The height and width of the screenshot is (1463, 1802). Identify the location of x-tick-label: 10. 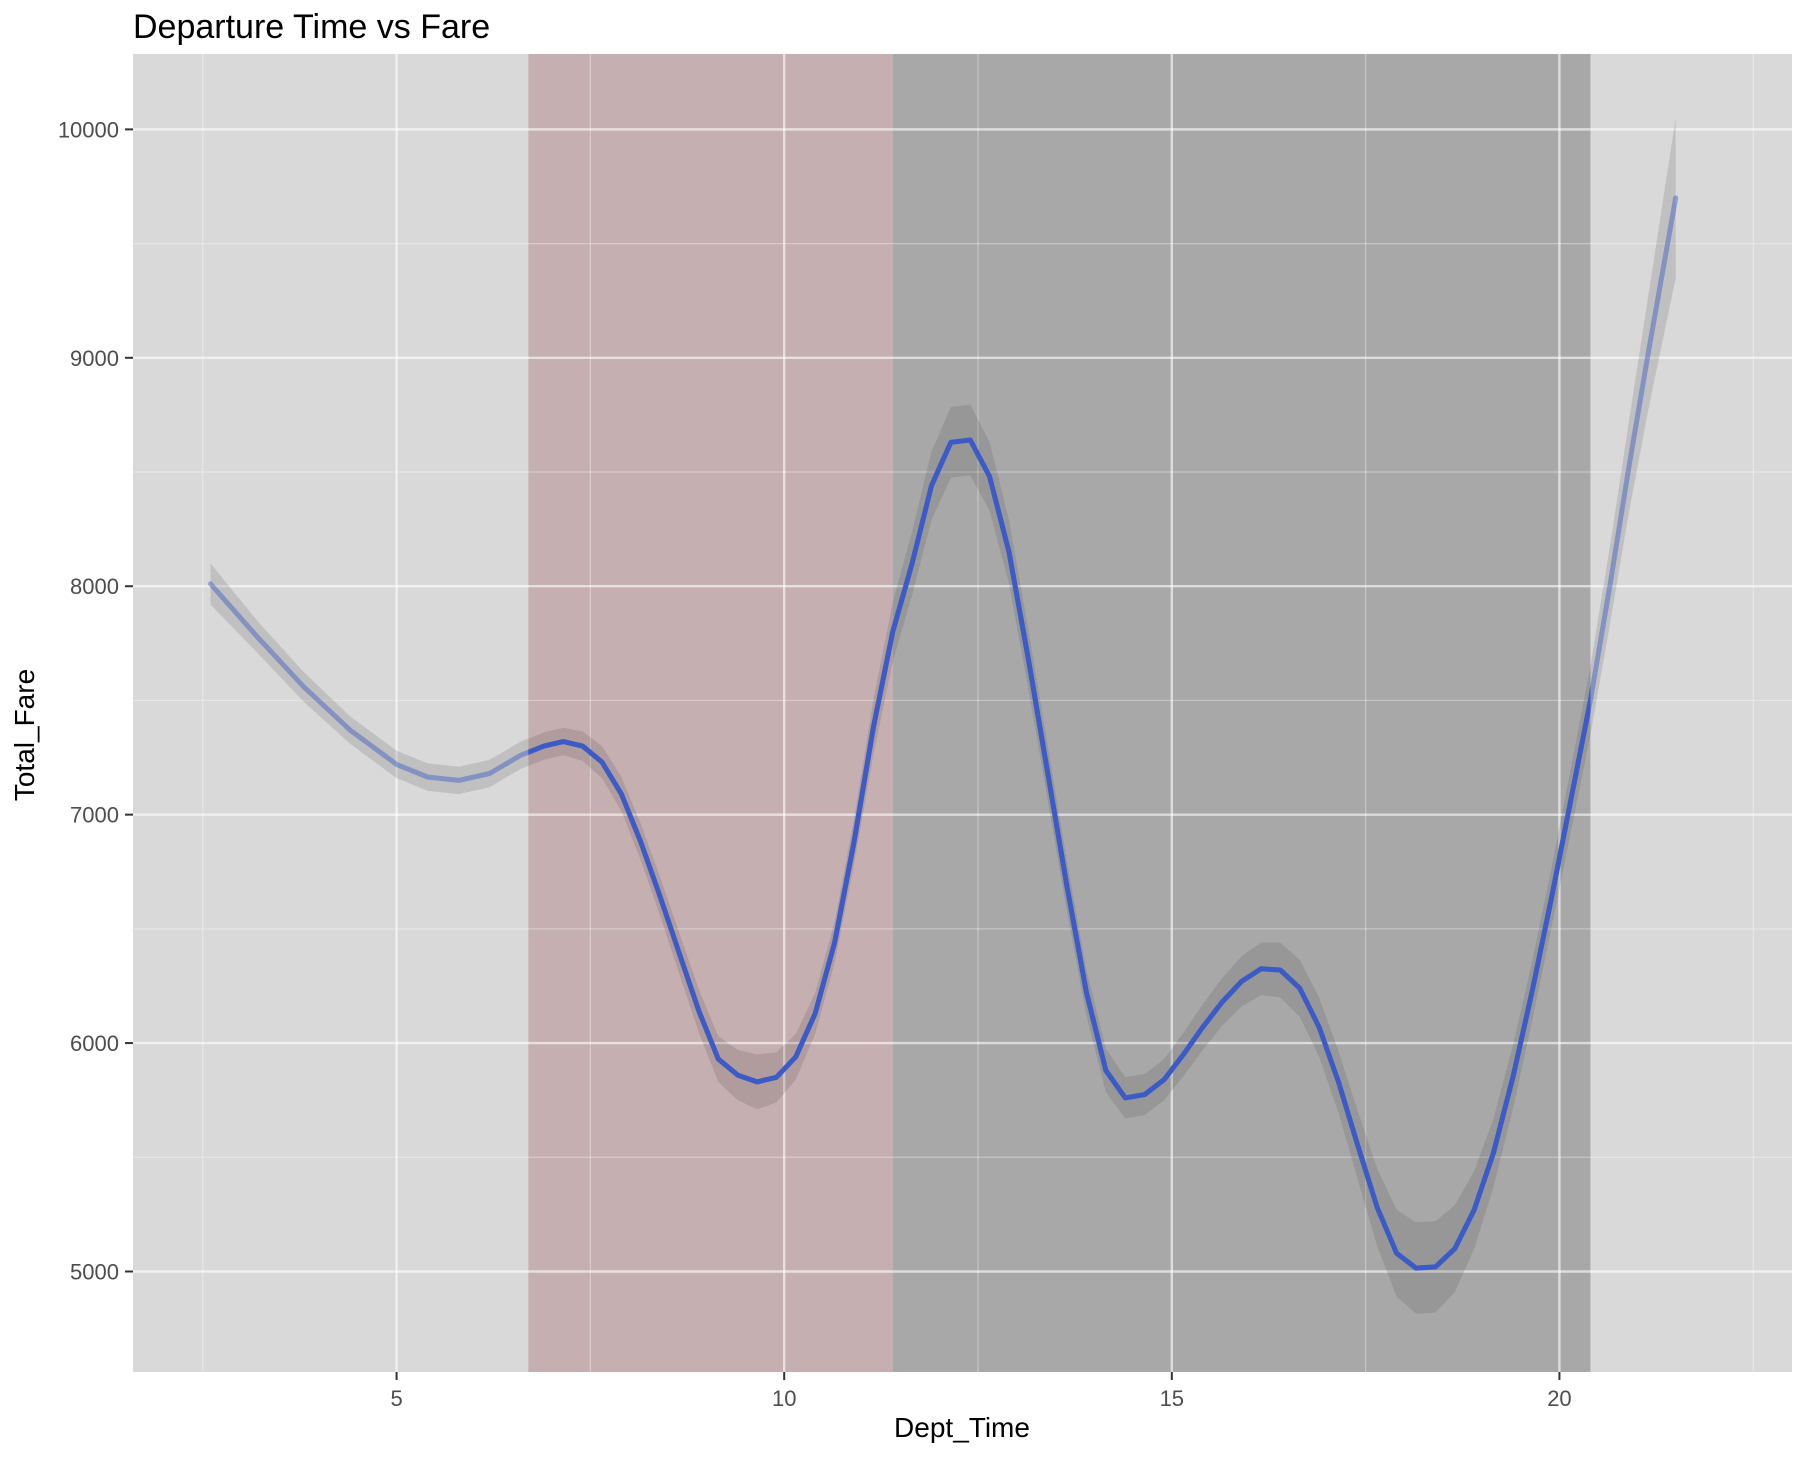
(784, 1398).